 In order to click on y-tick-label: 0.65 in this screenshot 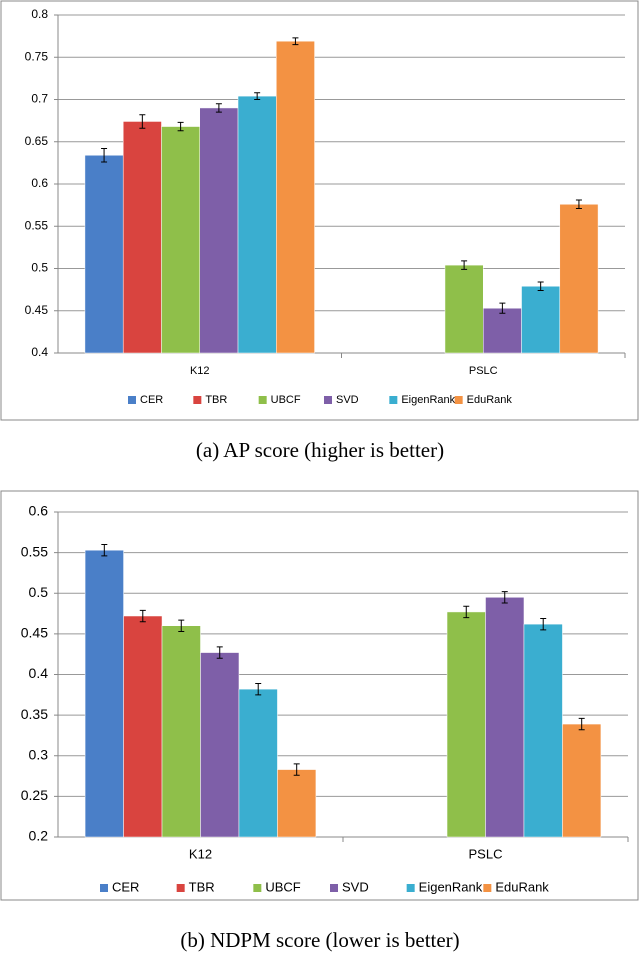, I will do `click(37, 141)`.